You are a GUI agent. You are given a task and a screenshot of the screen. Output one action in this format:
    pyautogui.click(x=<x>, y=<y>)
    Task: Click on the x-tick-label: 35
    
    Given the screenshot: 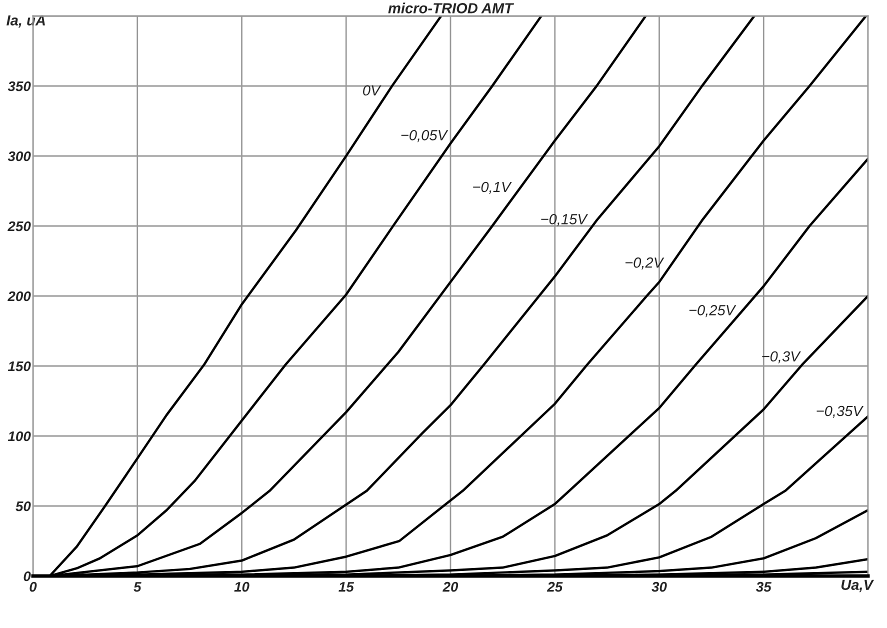 What is the action you would take?
    pyautogui.click(x=764, y=587)
    